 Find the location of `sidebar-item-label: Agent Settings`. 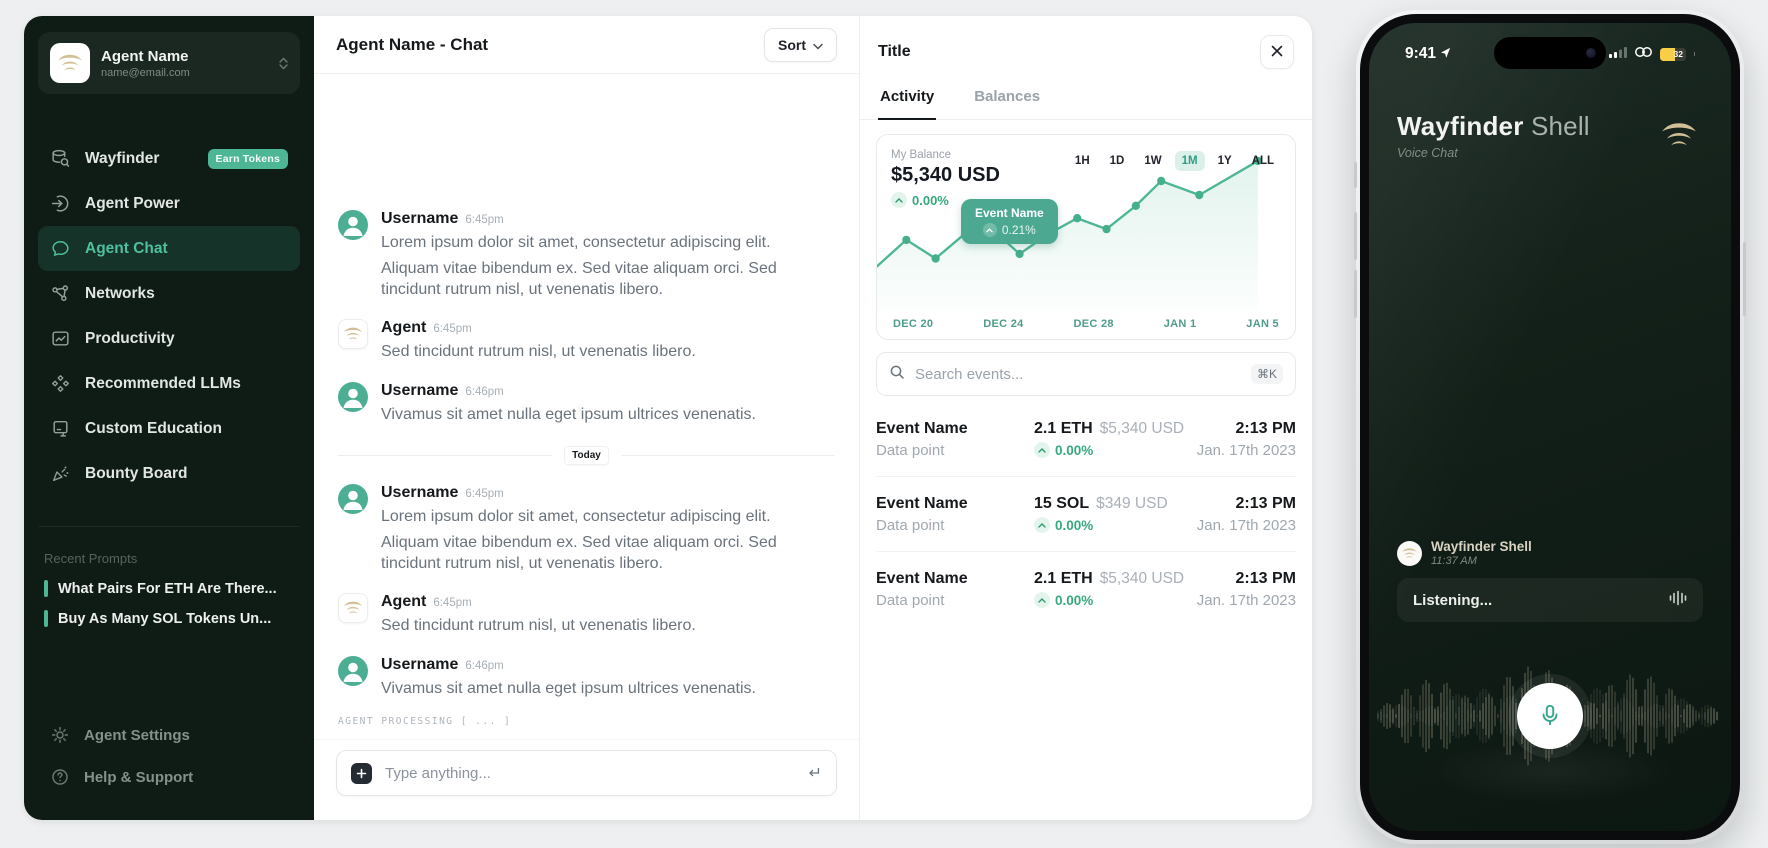

sidebar-item-label: Agent Settings is located at coordinates (137, 735).